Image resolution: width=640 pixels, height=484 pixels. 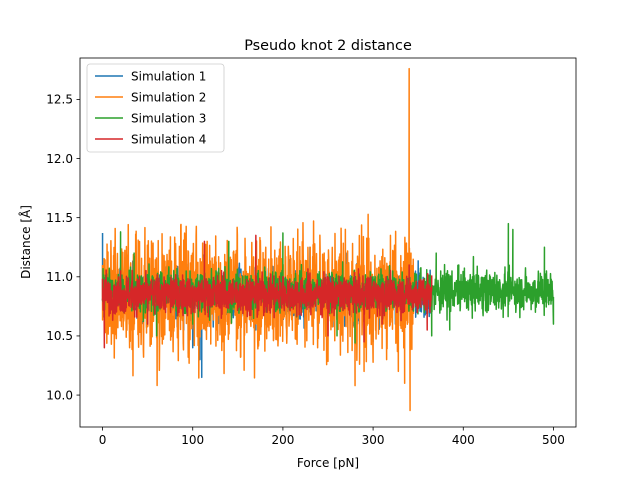 What do you see at coordinates (328, 463) in the screenshot?
I see `x-axis-label: Force [pN]` at bounding box center [328, 463].